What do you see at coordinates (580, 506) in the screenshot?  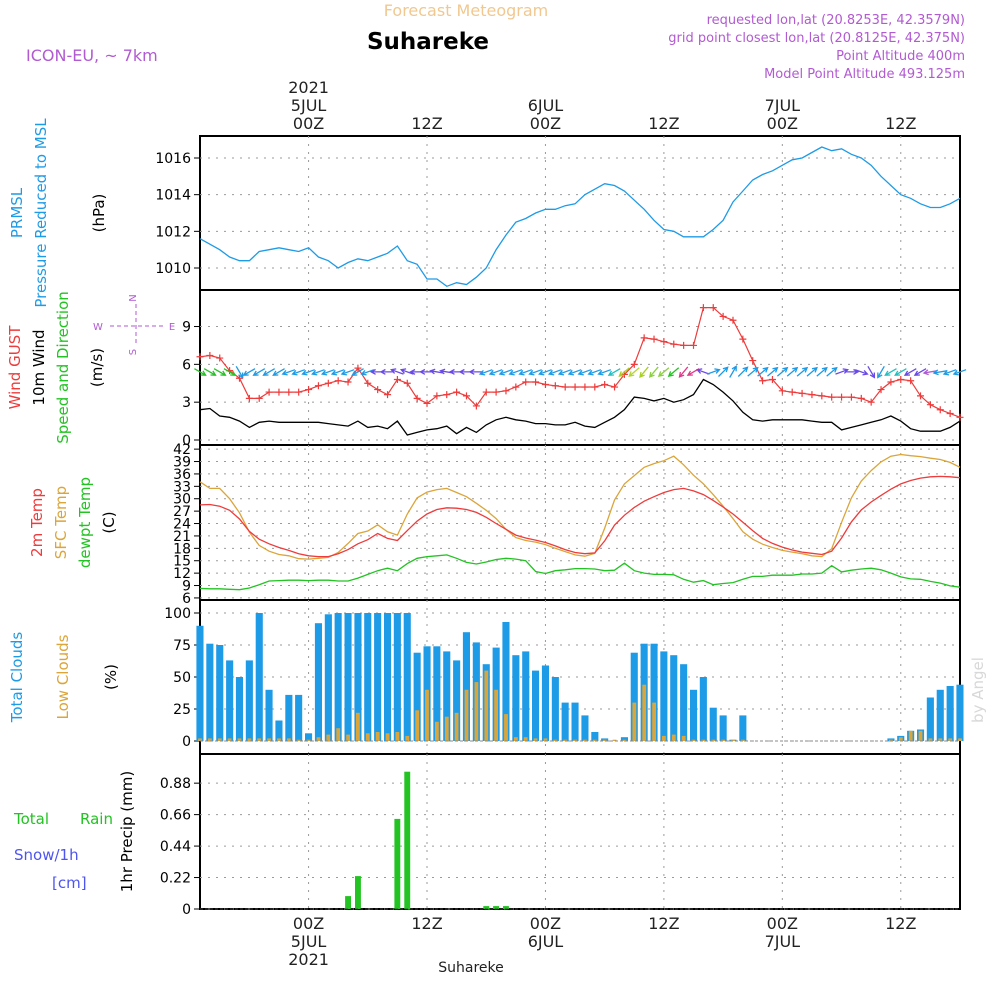 I see `sfc-temp-line` at bounding box center [580, 506].